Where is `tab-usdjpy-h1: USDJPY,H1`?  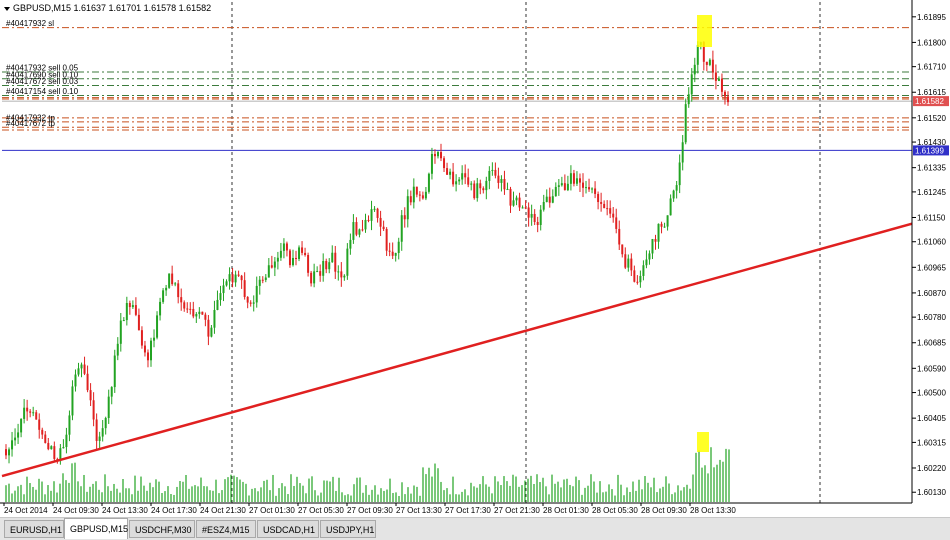 tab-usdjpy-h1: USDJPY,H1 is located at coordinates (348, 529).